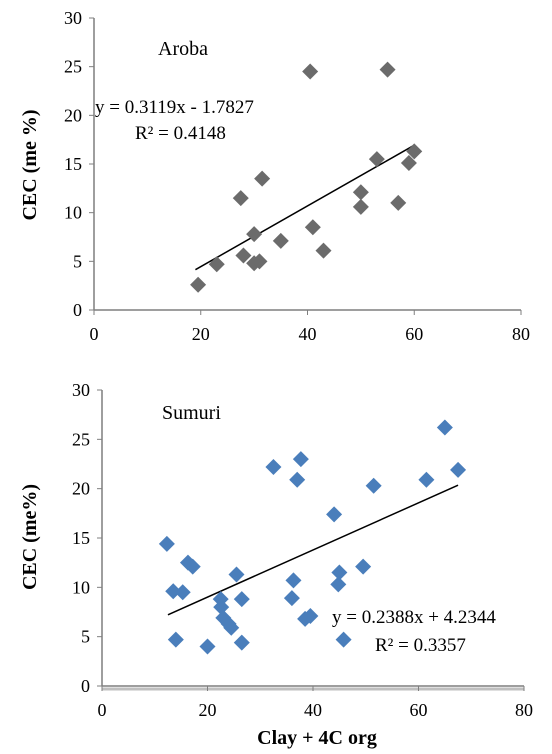  Describe the element at coordinates (183, 49) in the screenshot. I see `panel-label: Aroba` at that location.